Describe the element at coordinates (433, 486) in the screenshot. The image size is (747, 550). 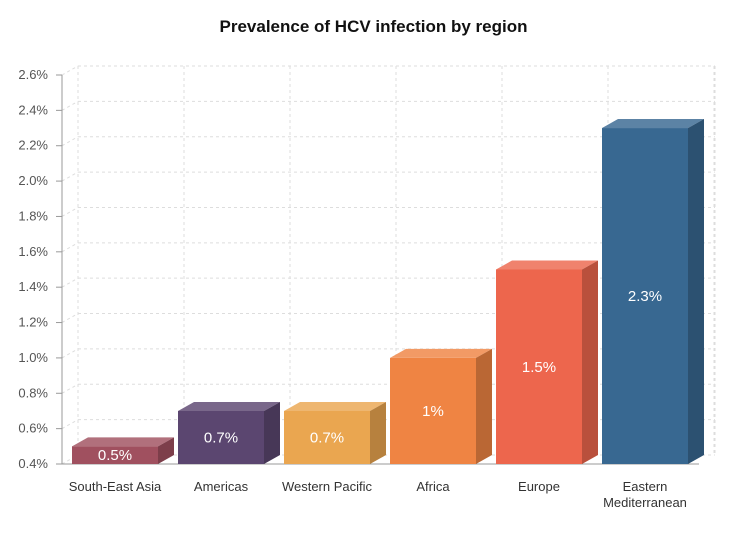
I see `x-tick-label: Africa` at that location.